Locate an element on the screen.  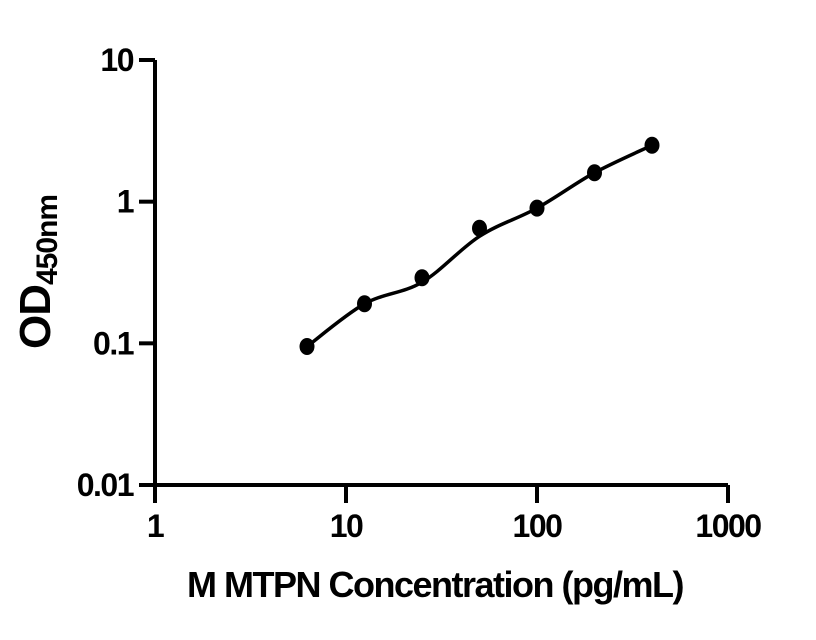
x-tick-label: 1000 is located at coordinates (728, 526).